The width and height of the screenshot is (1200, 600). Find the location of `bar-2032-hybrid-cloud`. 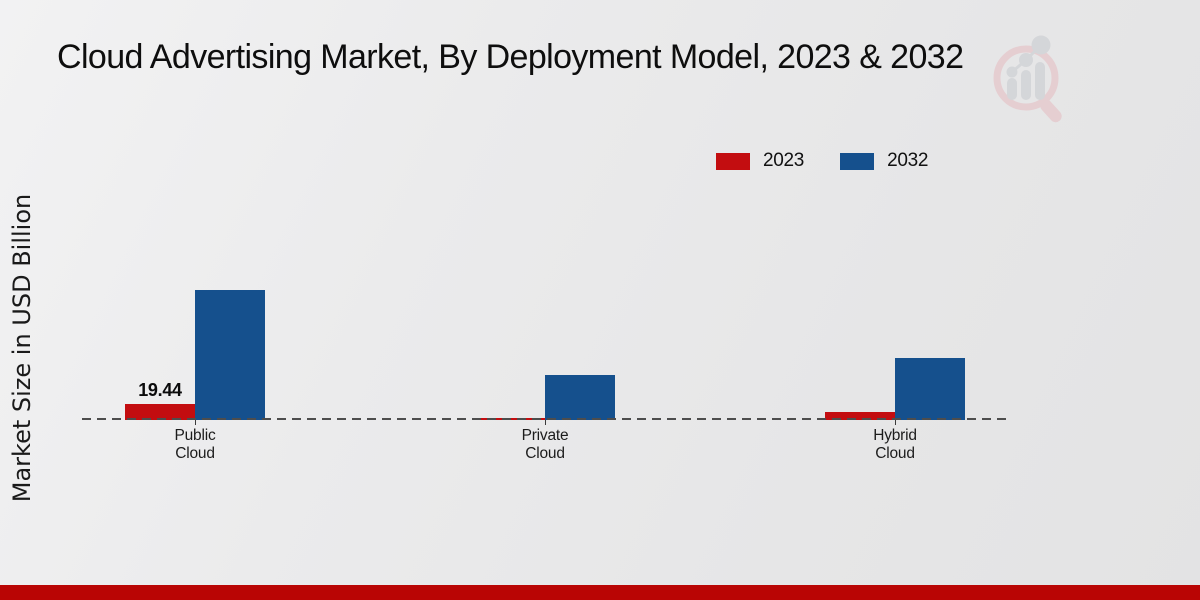

bar-2032-hybrid-cloud is located at coordinates (930, 389).